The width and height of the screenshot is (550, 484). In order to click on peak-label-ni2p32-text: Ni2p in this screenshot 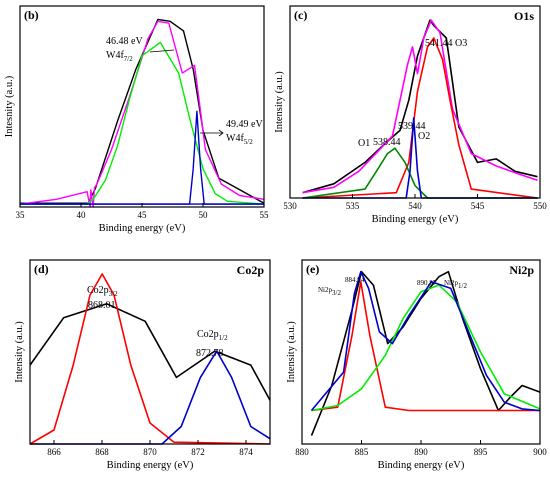, I will do `click(325, 290)`.